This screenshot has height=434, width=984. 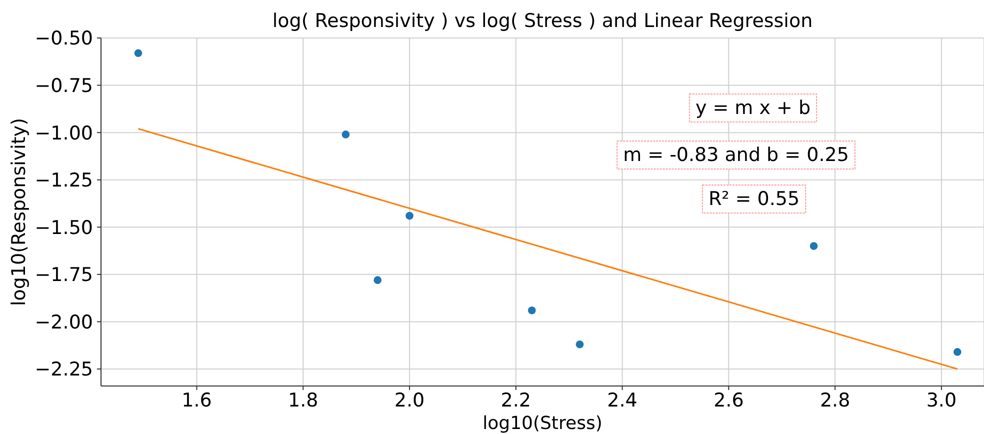 I want to click on chart-title: log( Responsivity ) vs log( Stress ) and Linear Regression, so click(x=542, y=21).